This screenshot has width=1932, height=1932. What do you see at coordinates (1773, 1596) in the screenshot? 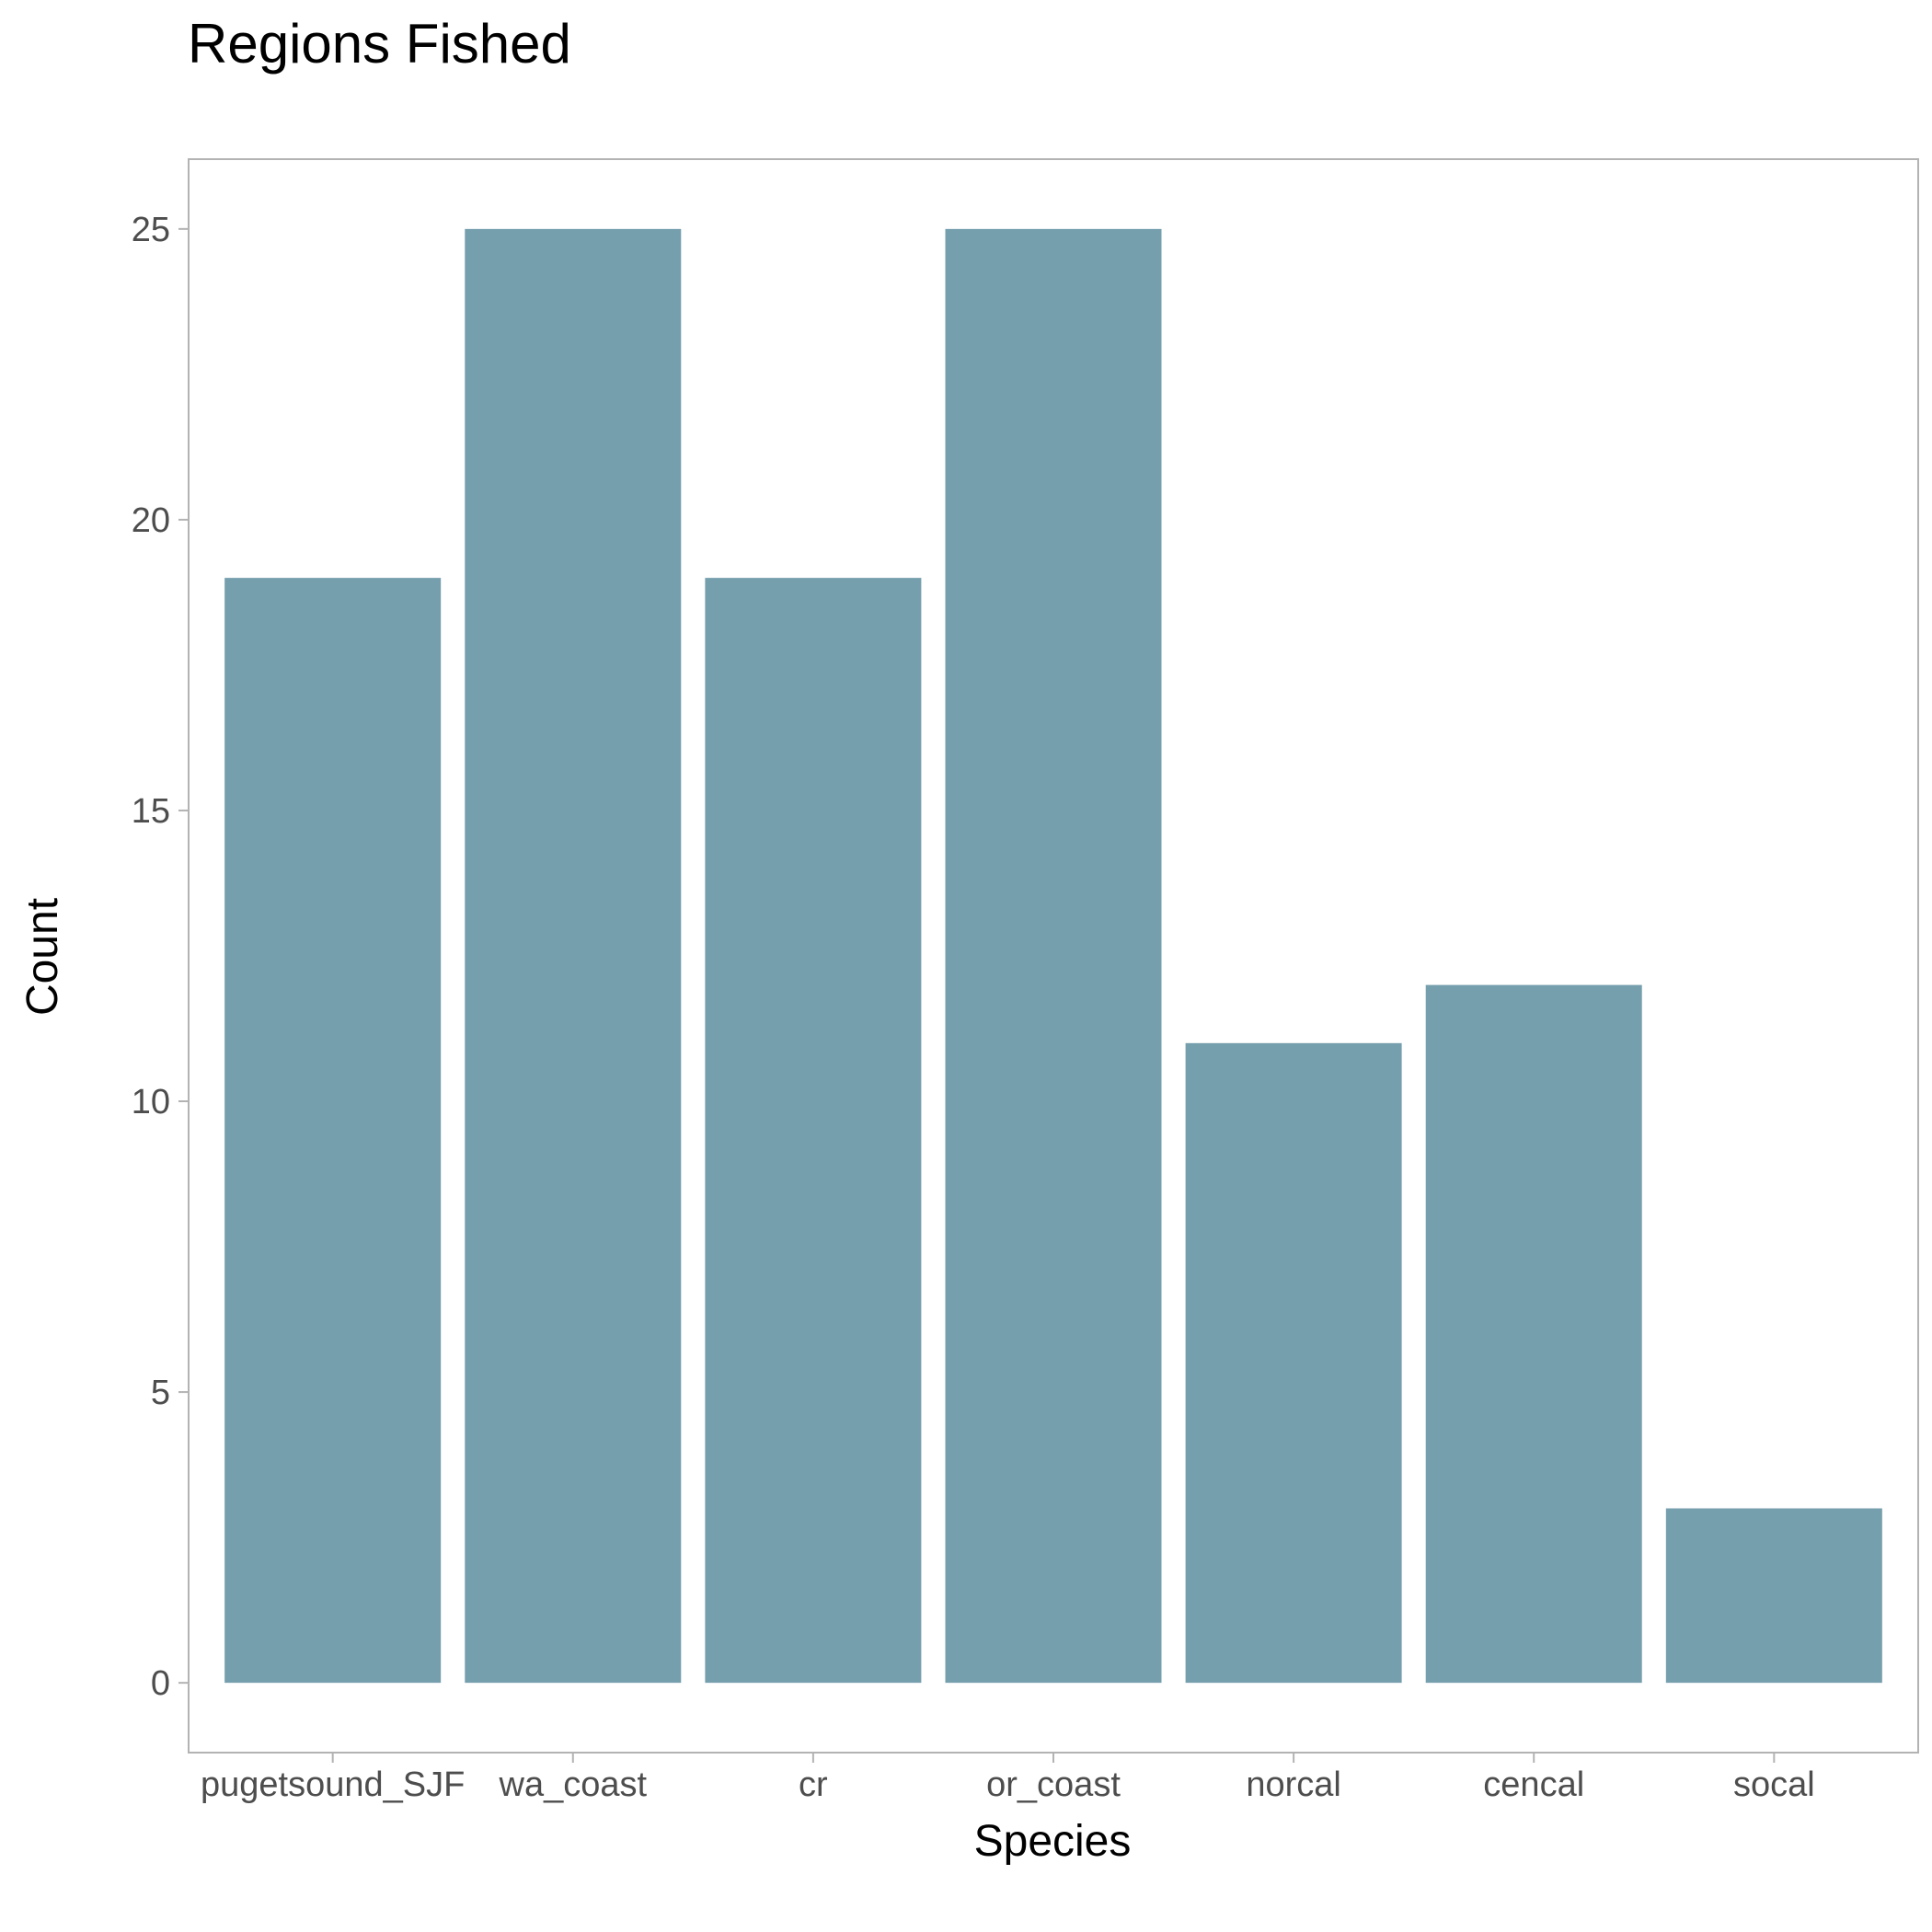
I see `bar-socal` at bounding box center [1773, 1596].